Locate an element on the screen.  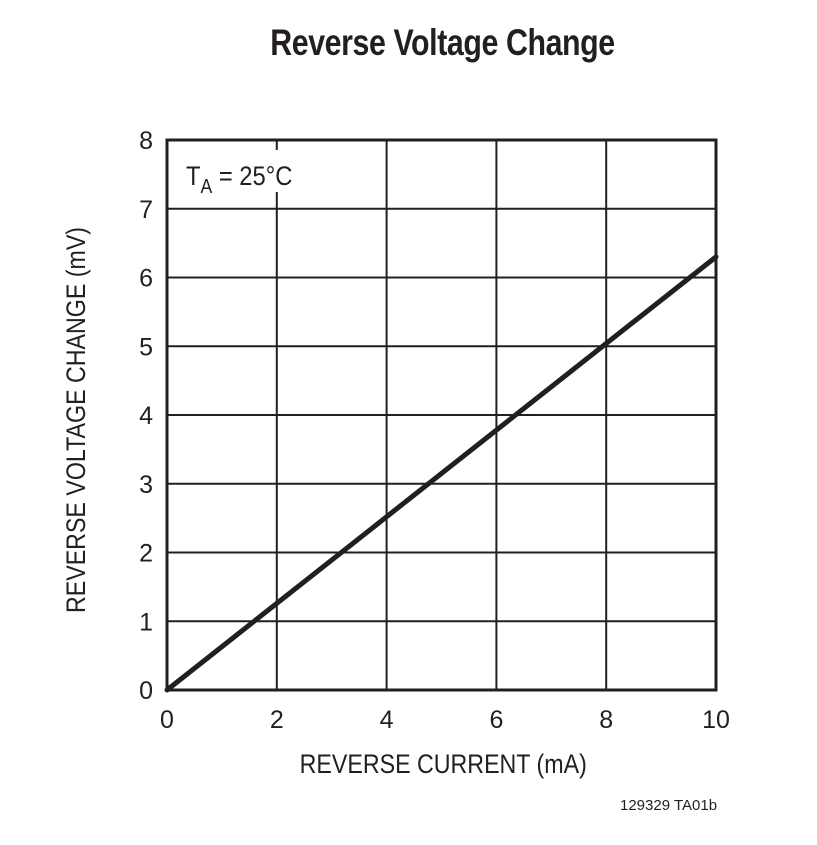
x-tick-label: 4 is located at coordinates (387, 720).